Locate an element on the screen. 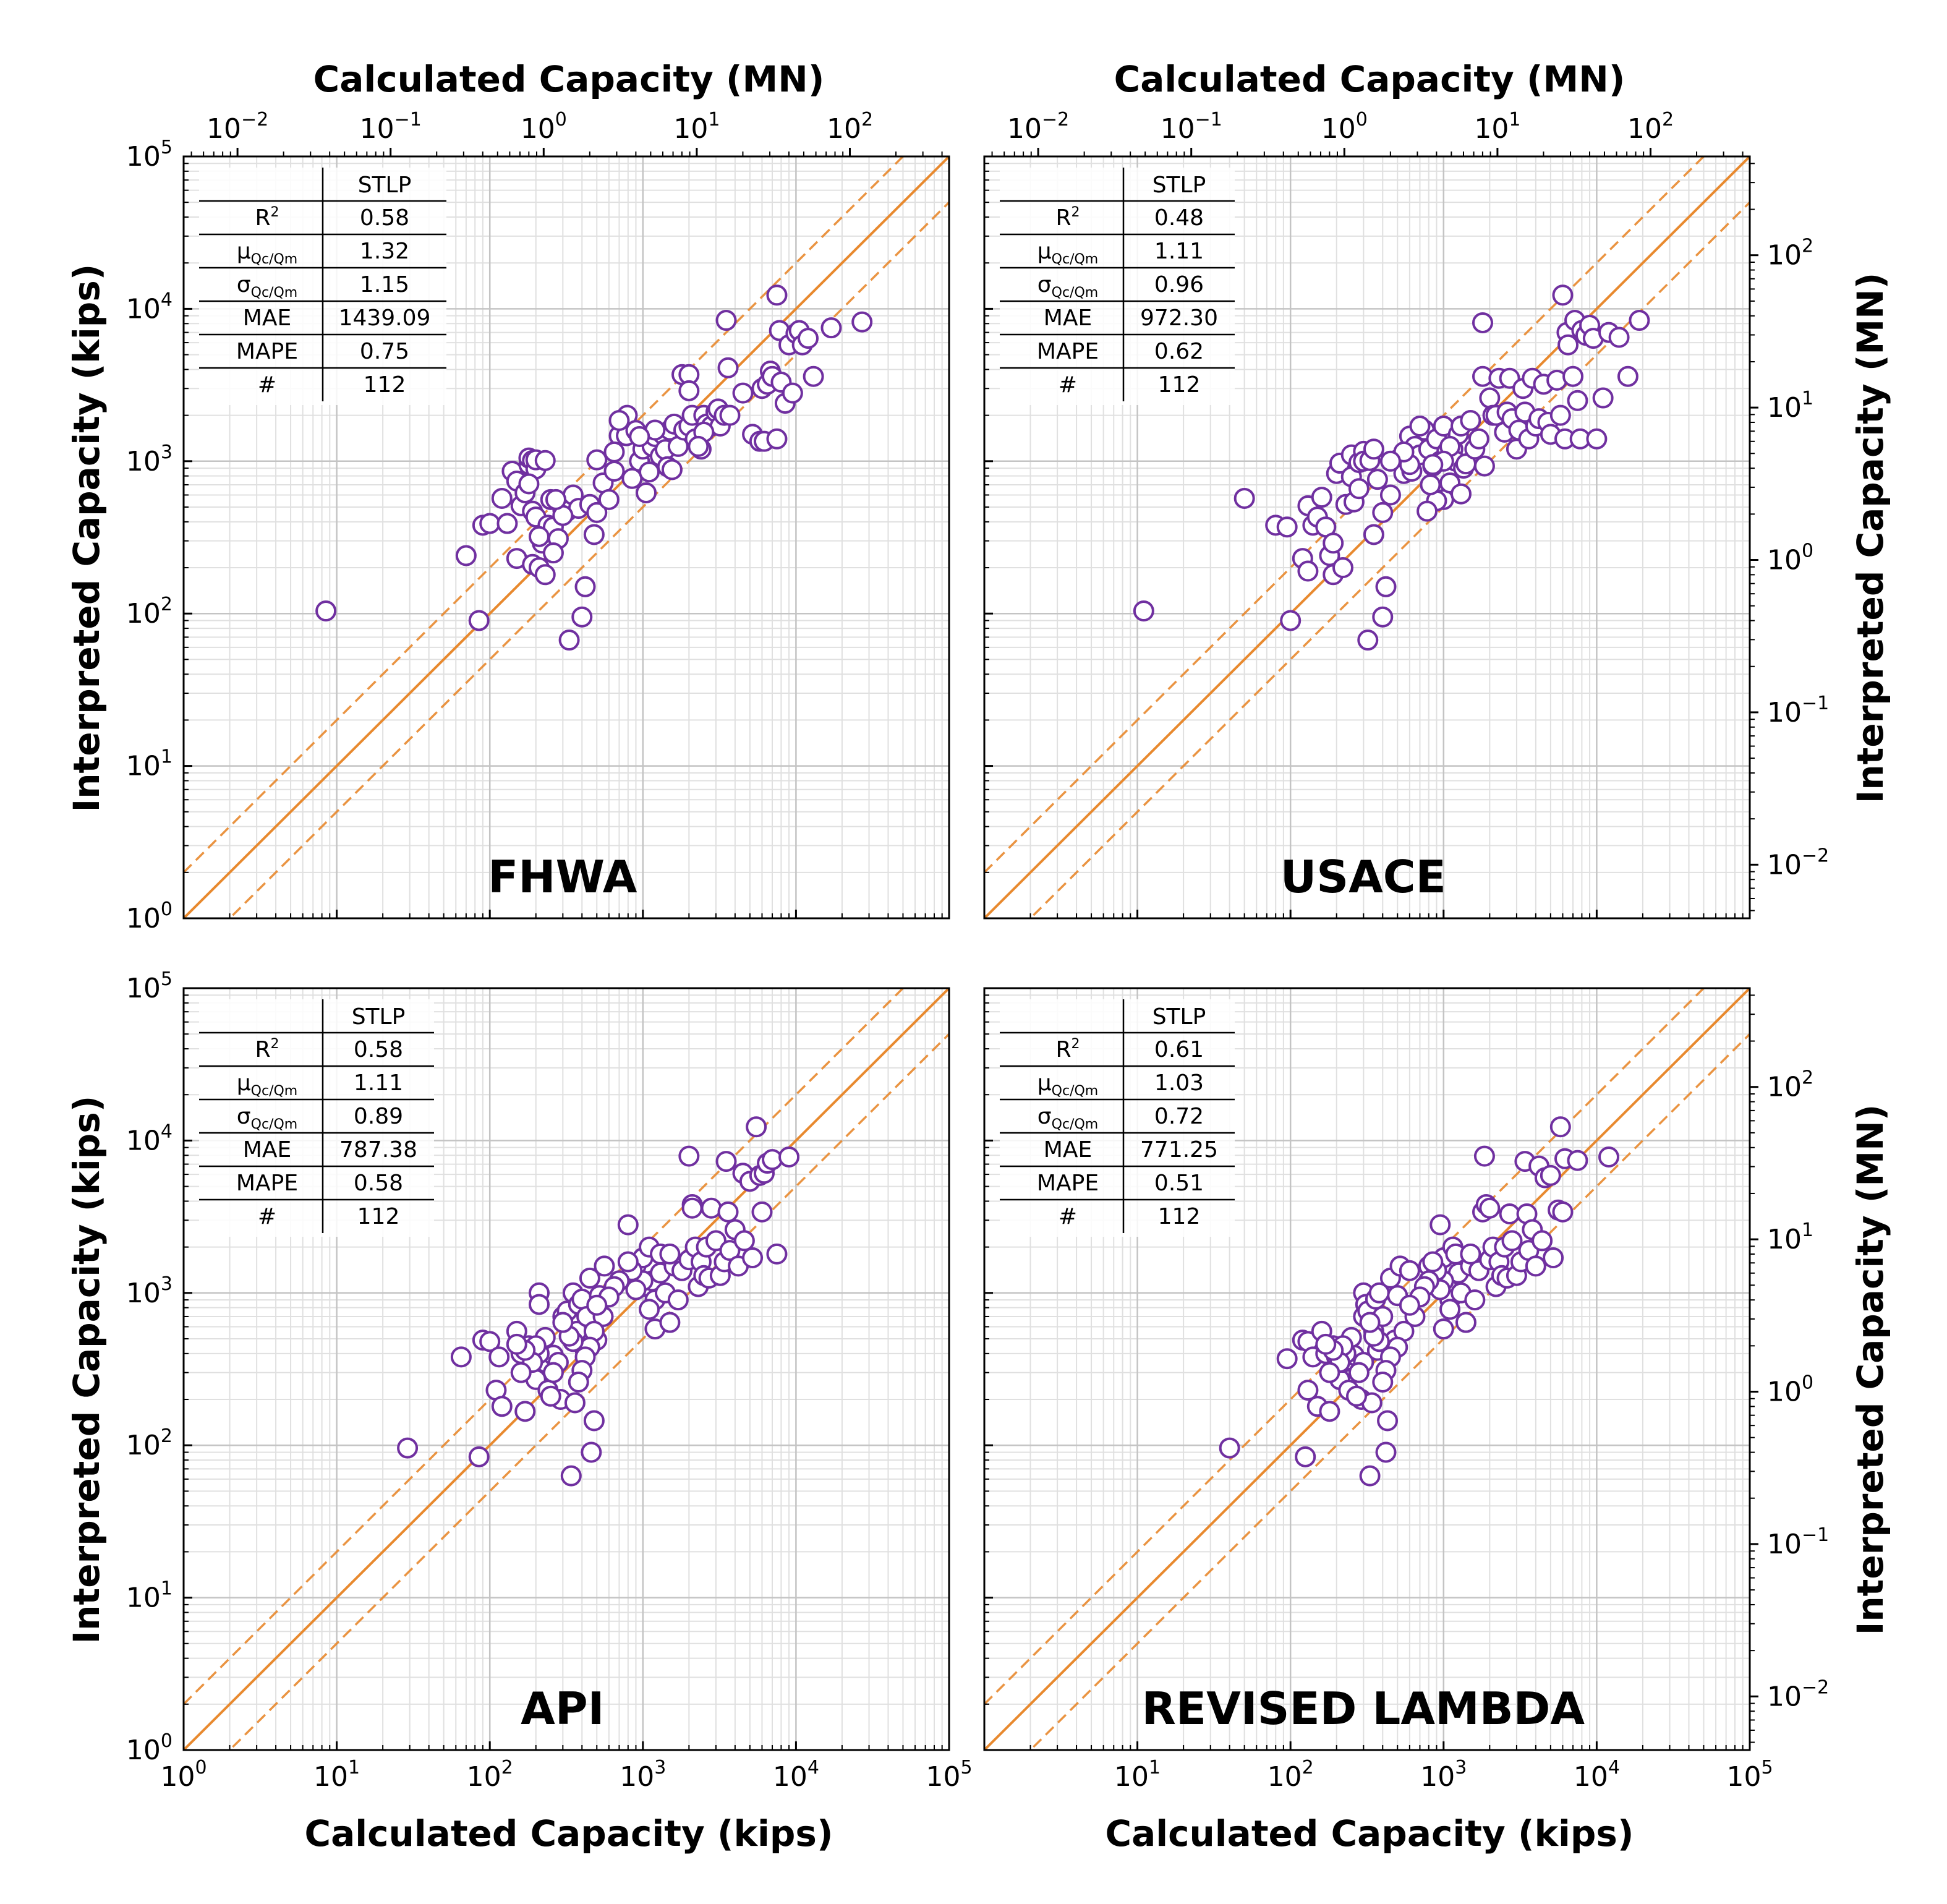 This screenshot has height=1904, width=1947. table-row-label: MAPE is located at coordinates (267, 1183).